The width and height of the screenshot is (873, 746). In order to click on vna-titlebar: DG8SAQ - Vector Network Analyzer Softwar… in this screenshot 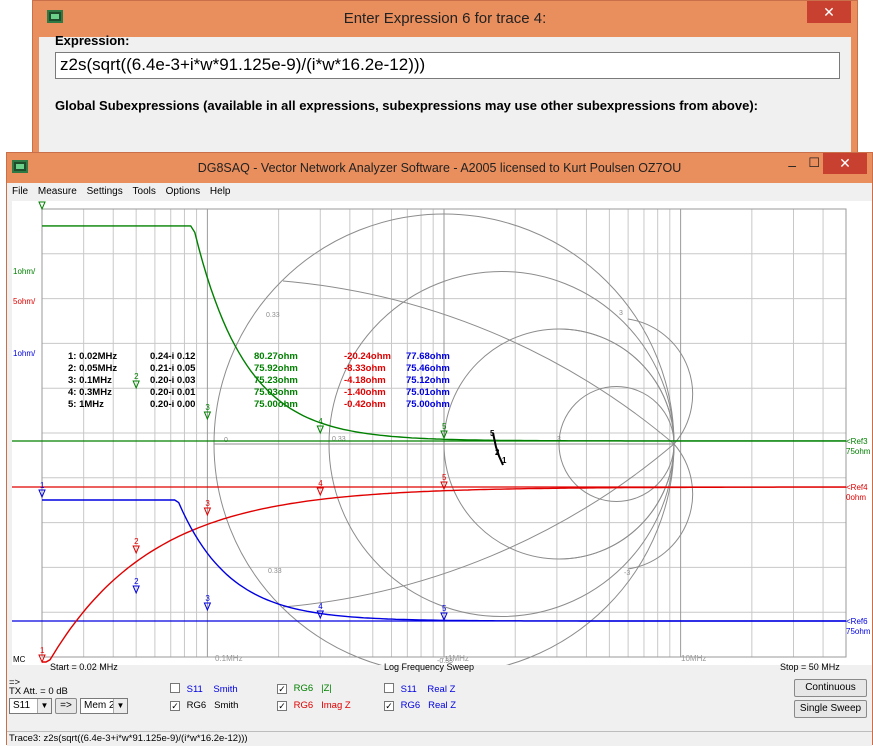, I will do `click(439, 168)`.